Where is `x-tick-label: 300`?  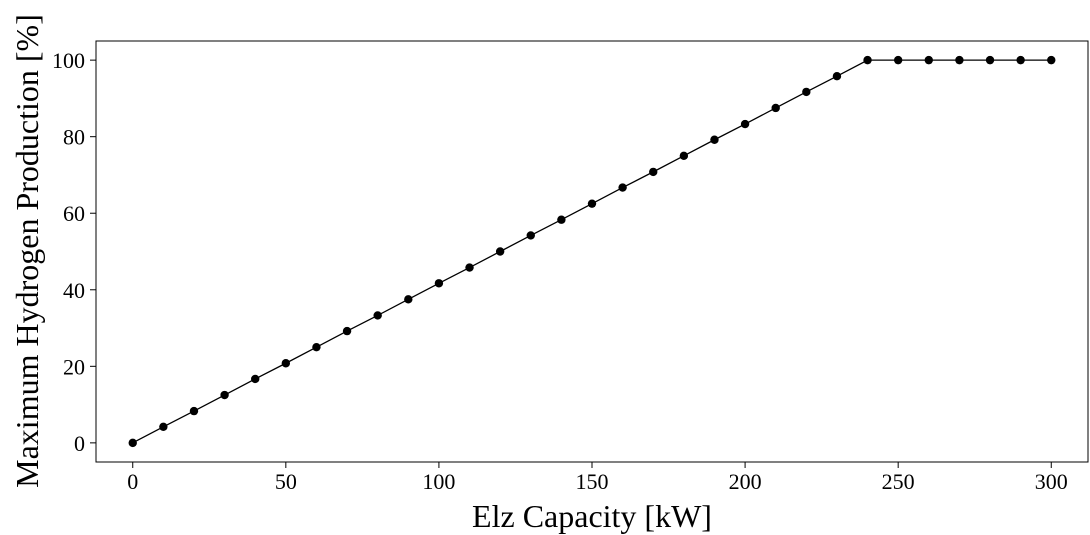 x-tick-label: 300 is located at coordinates (1051, 481).